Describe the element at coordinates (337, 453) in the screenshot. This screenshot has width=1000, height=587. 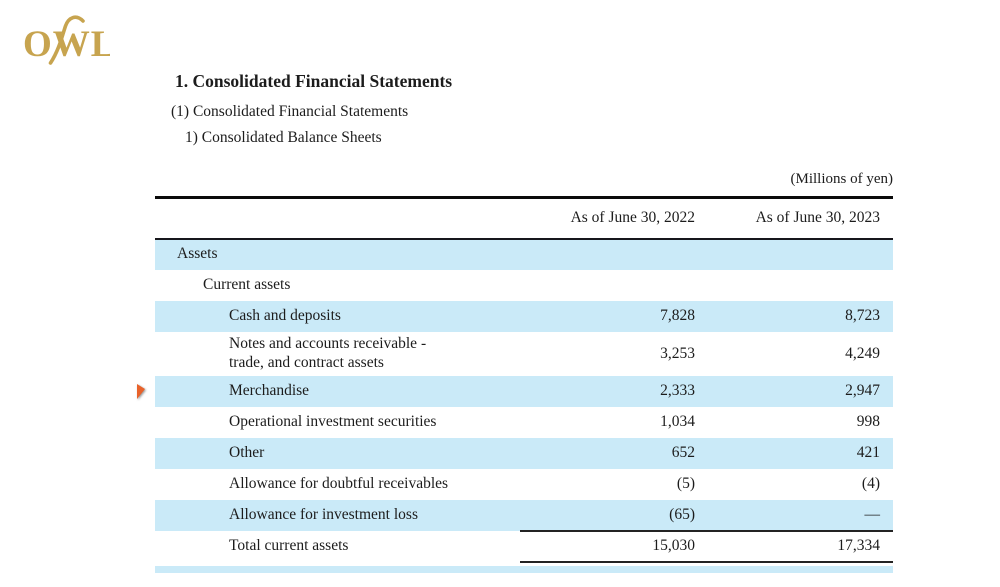
I see `row-label: Other` at that location.